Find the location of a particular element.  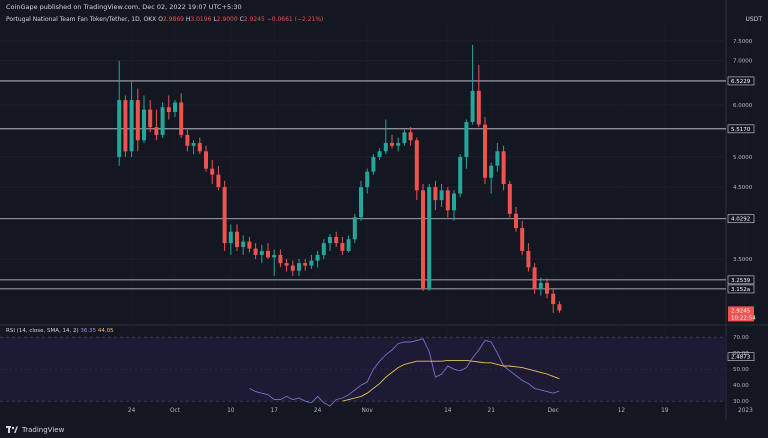

price-tick-label: 7.5000 is located at coordinates (743, 42).